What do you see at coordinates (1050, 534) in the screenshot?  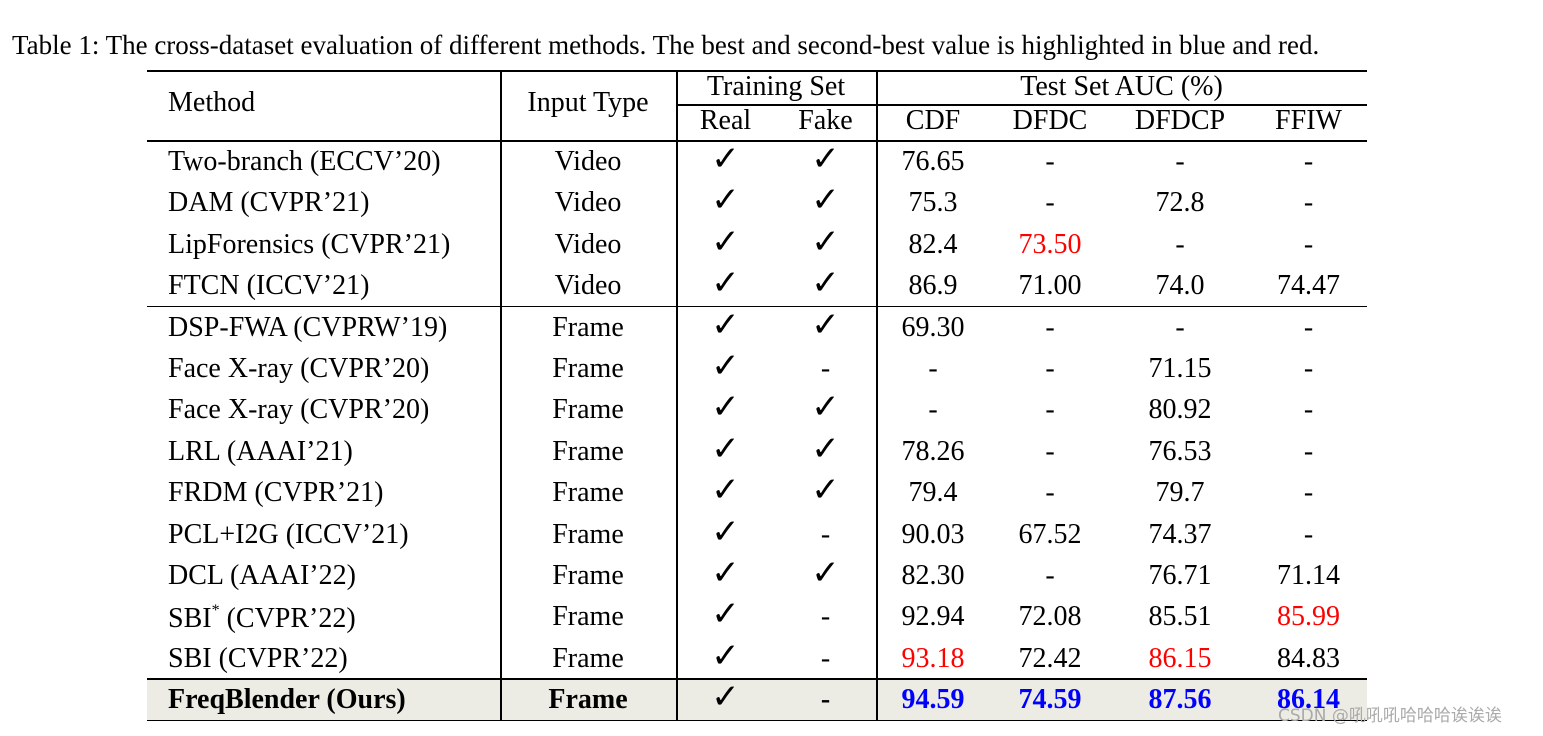 I see `cell: 67.52` at bounding box center [1050, 534].